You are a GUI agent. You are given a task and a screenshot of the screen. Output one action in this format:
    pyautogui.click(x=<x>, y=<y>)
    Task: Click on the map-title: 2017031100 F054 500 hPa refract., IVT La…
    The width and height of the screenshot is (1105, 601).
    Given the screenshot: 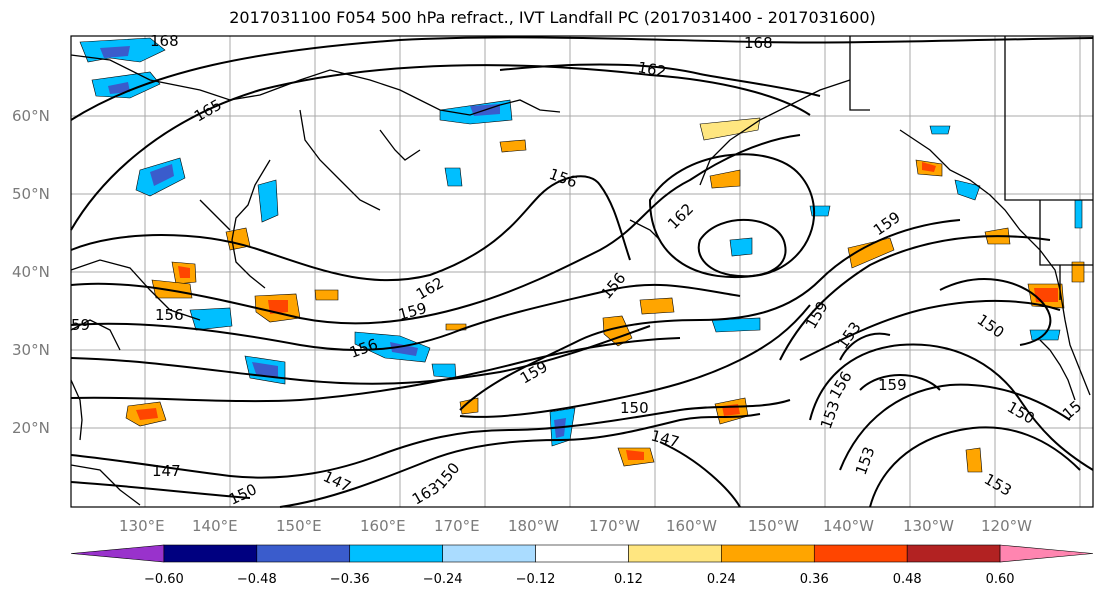 What is the action you would take?
    pyautogui.click(x=552, y=17)
    